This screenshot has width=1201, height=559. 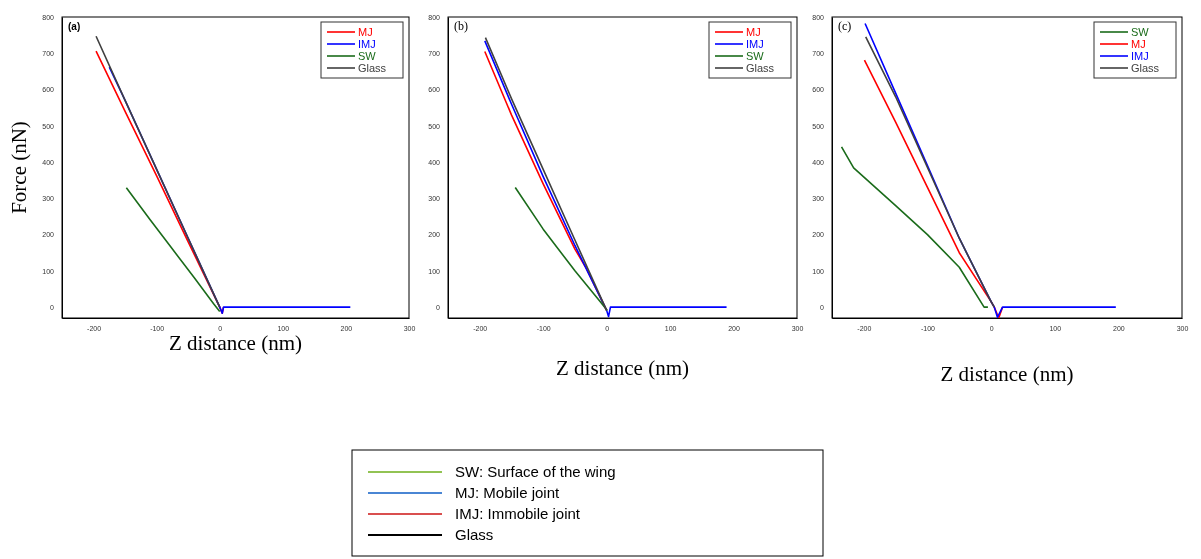 What do you see at coordinates (508, 492) in the screenshot?
I see `text: MJ: Mobile joint` at bounding box center [508, 492].